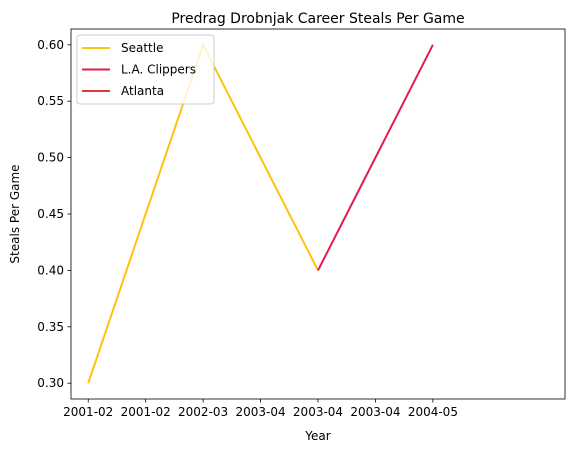 Image resolution: width=582 pixels, height=453 pixels. I want to click on legend-frame, so click(145, 69).